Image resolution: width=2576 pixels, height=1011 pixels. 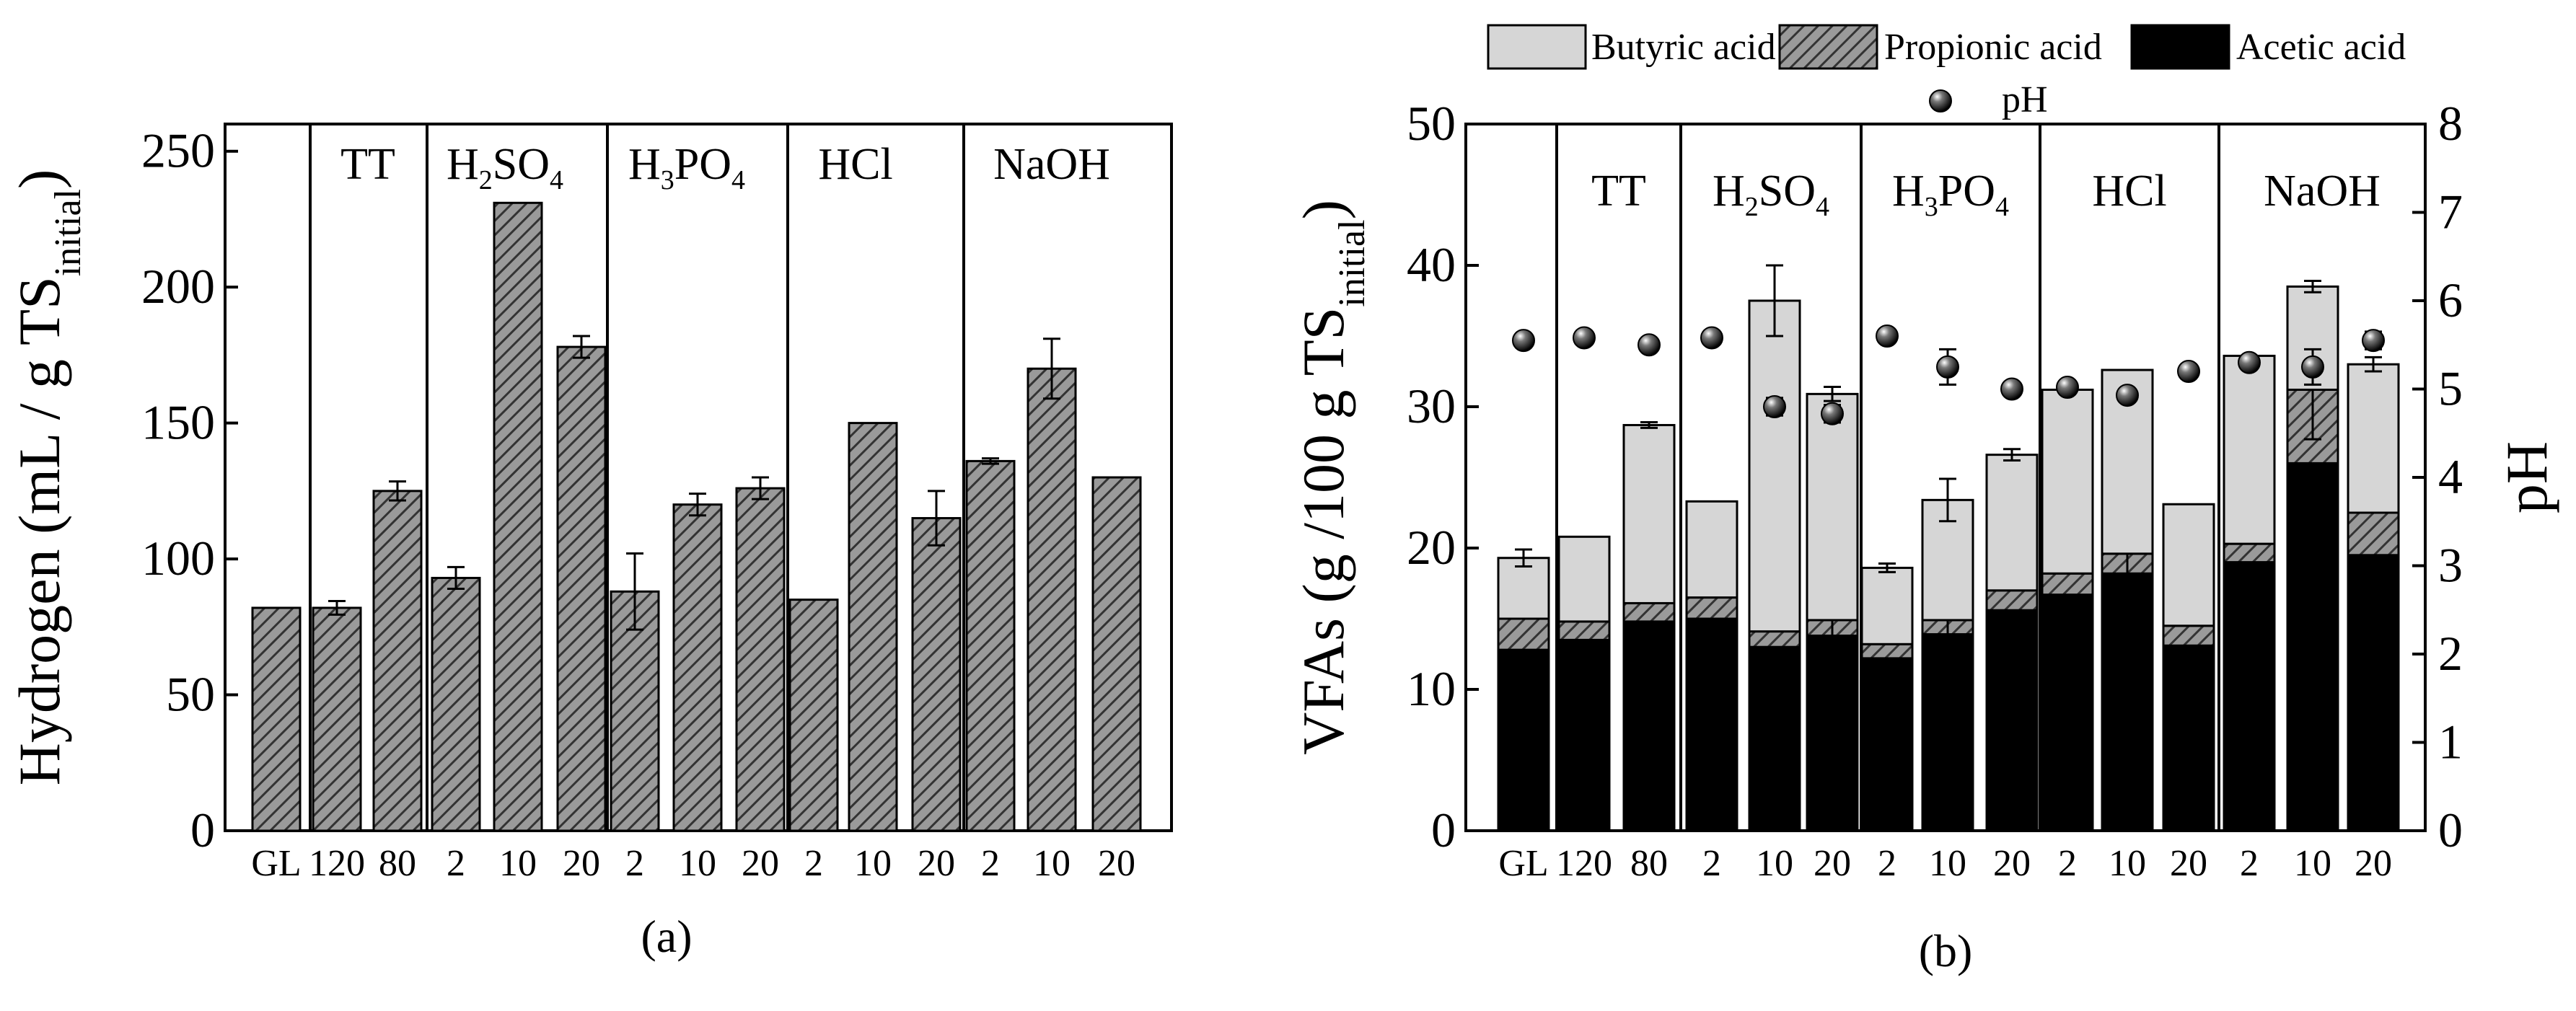 I want to click on x-tick-label-a: 80, so click(x=397, y=863).